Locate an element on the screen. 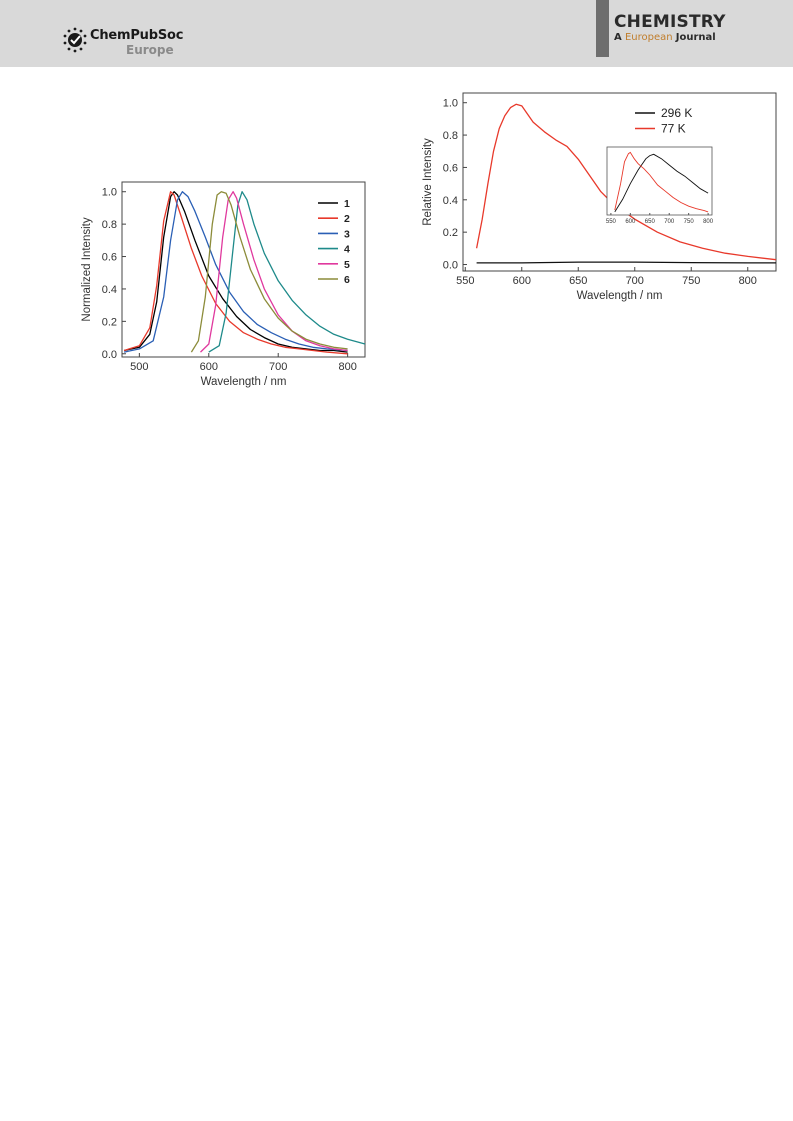  legend-label: 1 is located at coordinates (347, 204).